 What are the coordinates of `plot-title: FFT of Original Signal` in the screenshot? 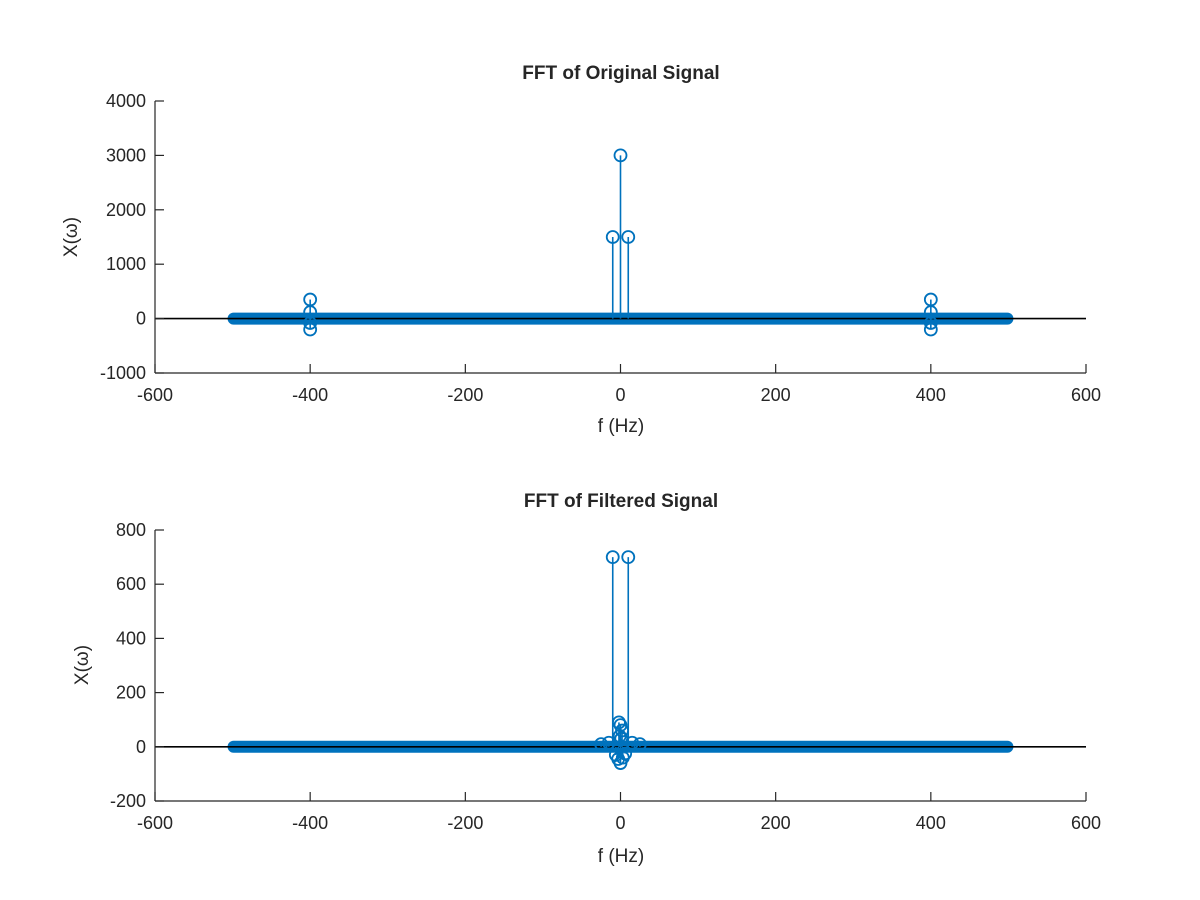 It's located at (620, 73).